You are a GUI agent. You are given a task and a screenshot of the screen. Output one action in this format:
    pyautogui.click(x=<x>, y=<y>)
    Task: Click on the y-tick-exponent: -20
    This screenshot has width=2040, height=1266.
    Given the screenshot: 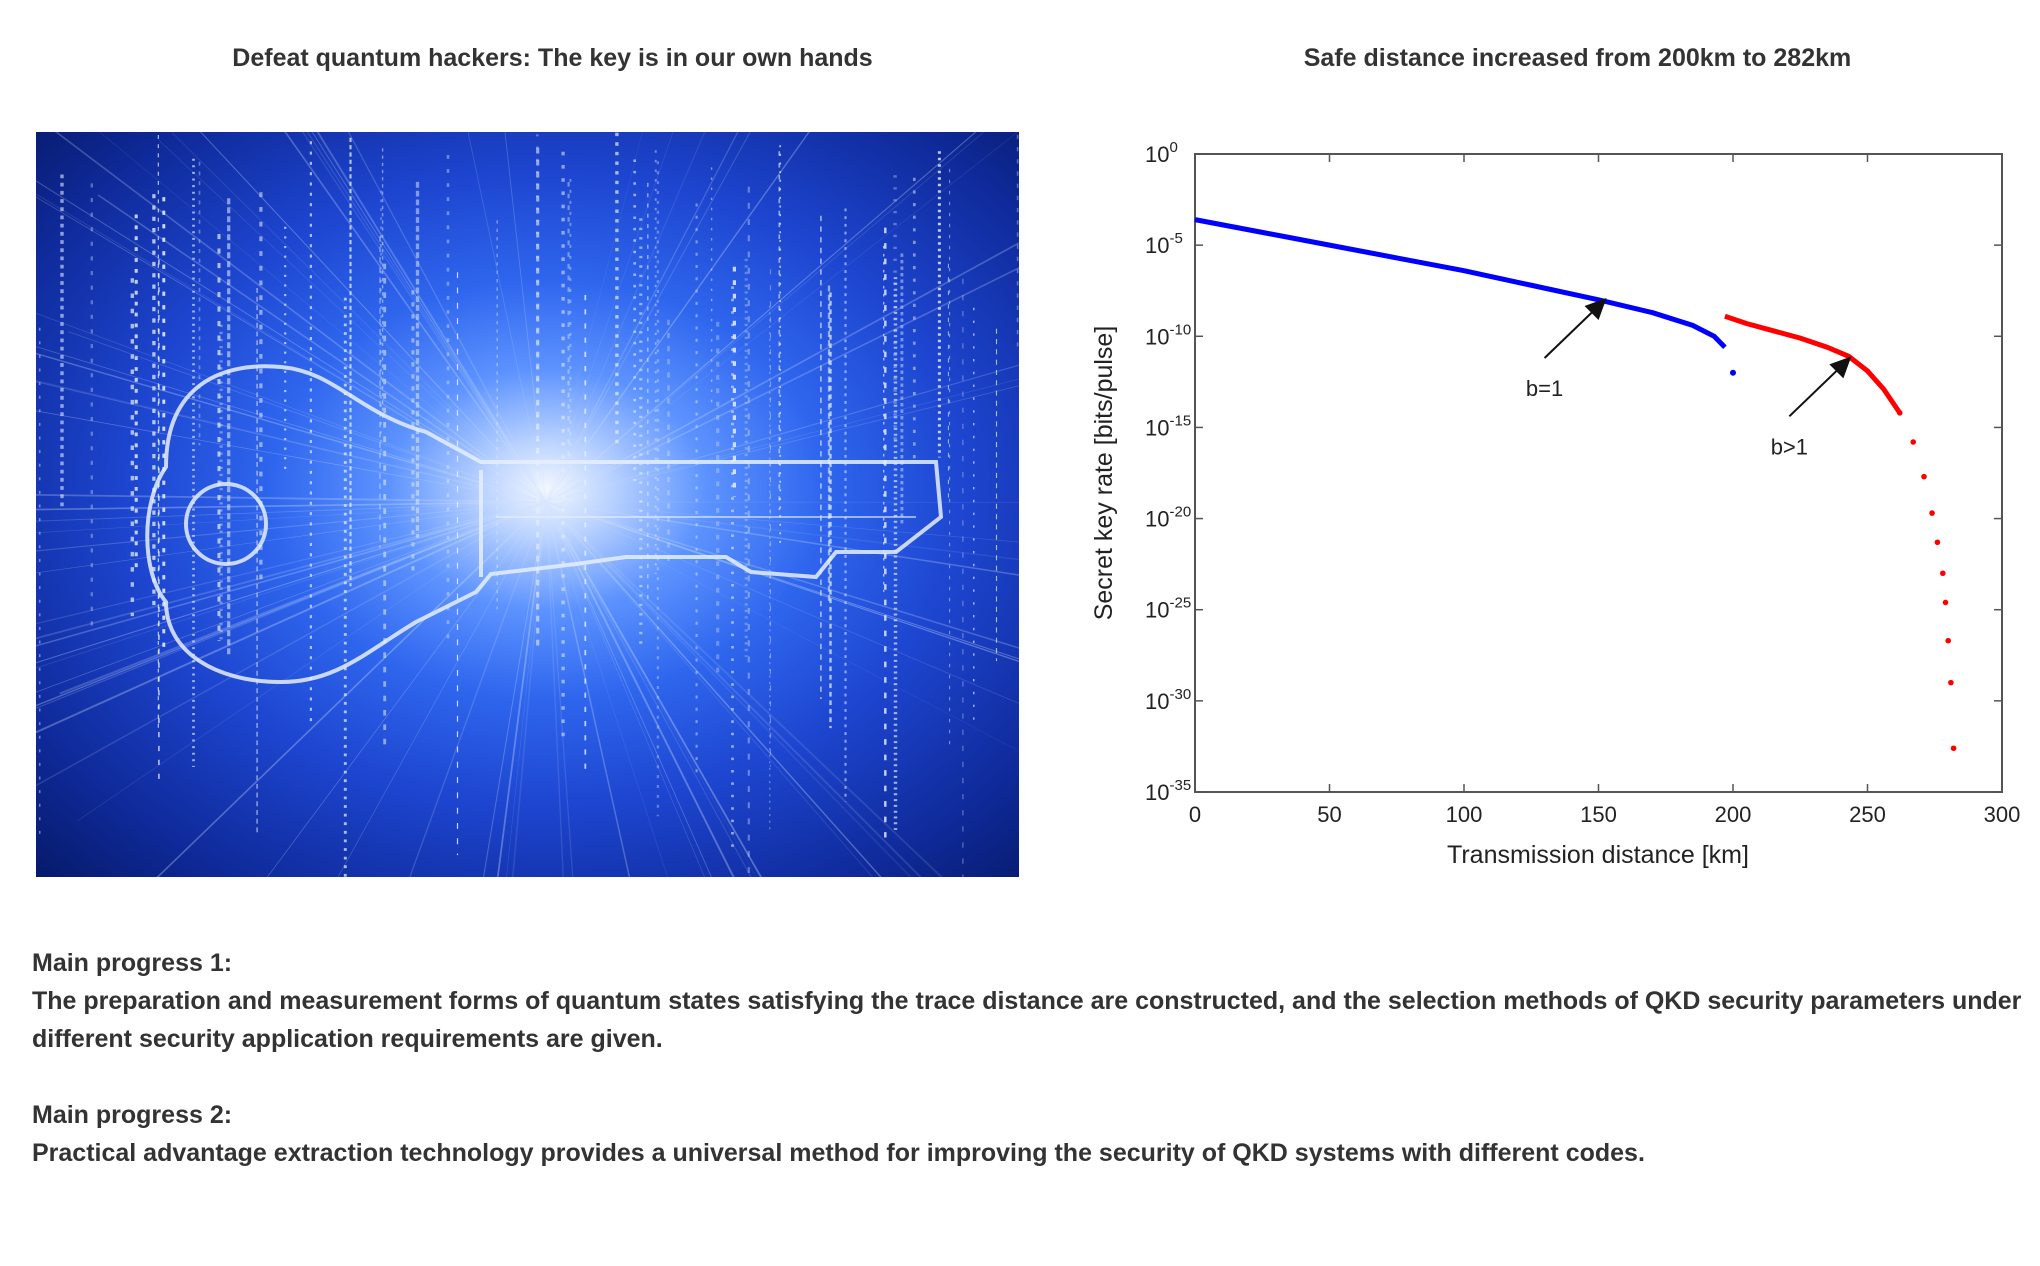 What is the action you would take?
    pyautogui.click(x=1180, y=512)
    